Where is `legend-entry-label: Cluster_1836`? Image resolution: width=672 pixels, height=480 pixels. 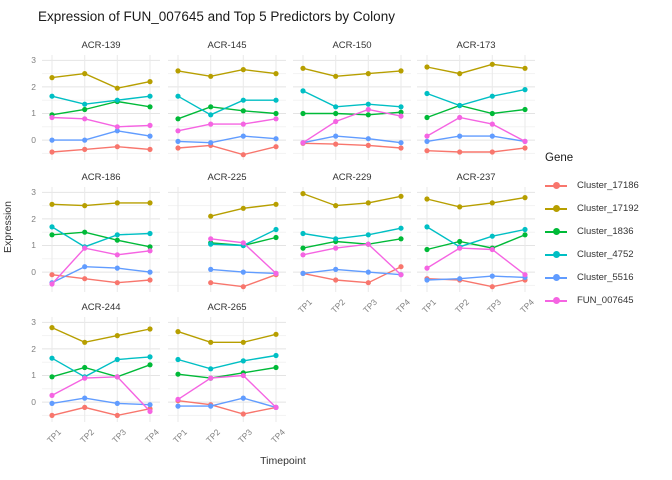
legend-entry-label: Cluster_1836 is located at coordinates (605, 231).